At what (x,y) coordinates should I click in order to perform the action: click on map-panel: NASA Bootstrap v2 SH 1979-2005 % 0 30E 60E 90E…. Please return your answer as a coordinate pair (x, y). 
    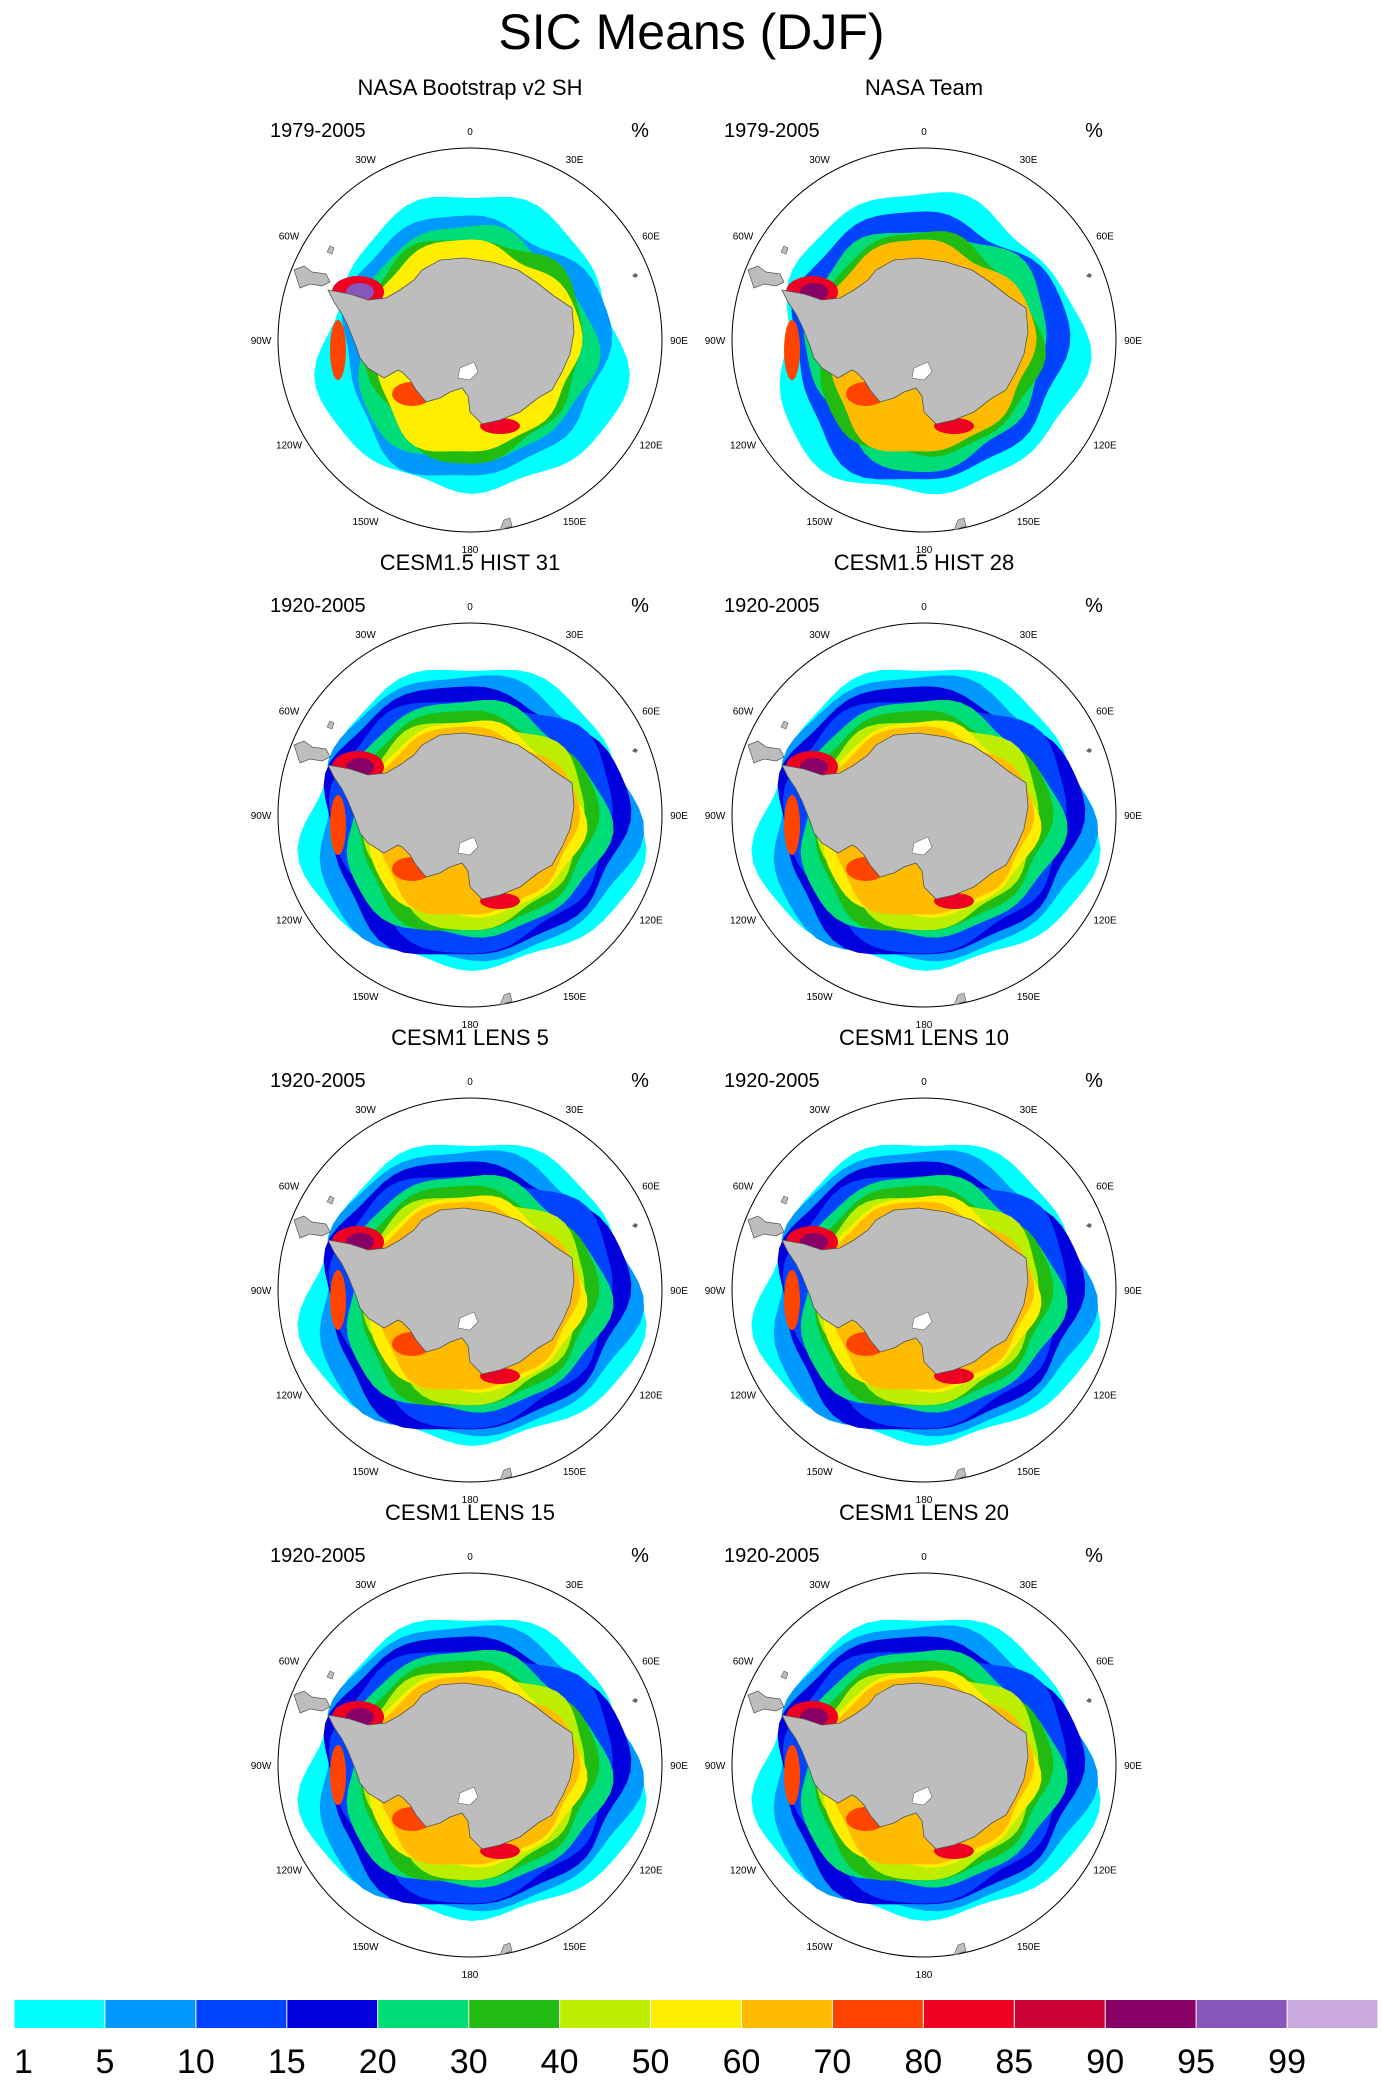
    Looking at the image, I should click on (470, 315).